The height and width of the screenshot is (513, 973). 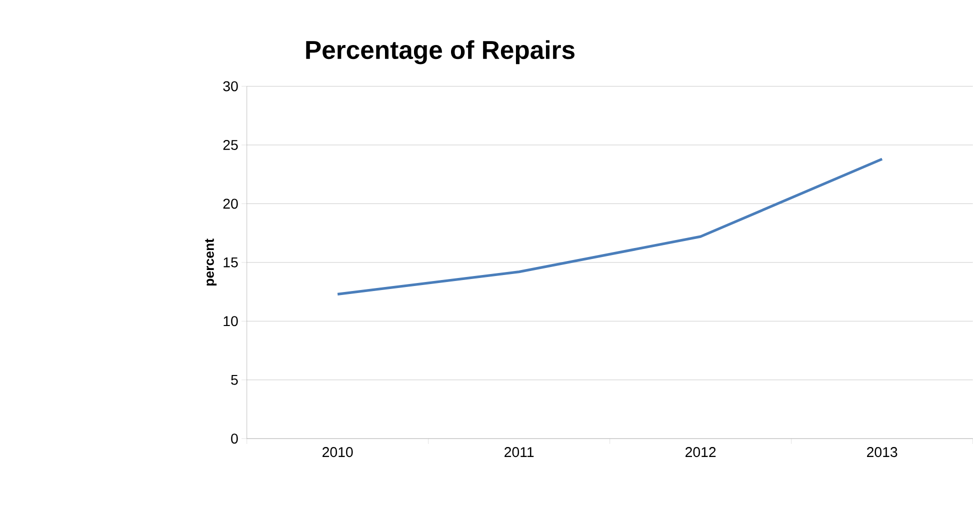 What do you see at coordinates (234, 380) in the screenshot?
I see `y-tick-label: 5` at bounding box center [234, 380].